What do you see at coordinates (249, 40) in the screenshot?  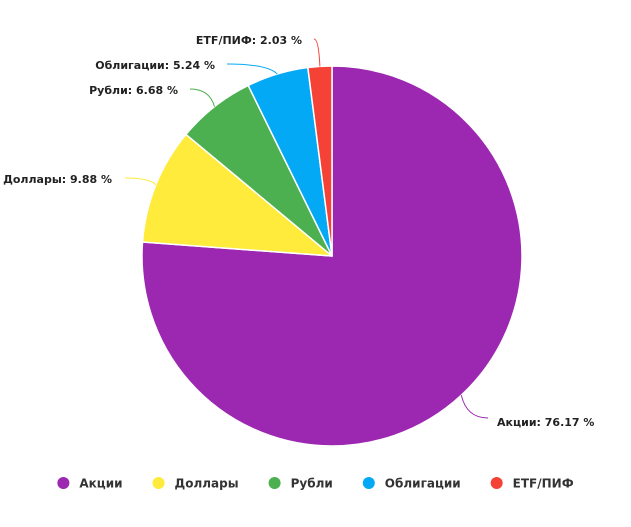 I see `data-label-etf-пиф: ETF/ПИФ: 2.03 %` at bounding box center [249, 40].